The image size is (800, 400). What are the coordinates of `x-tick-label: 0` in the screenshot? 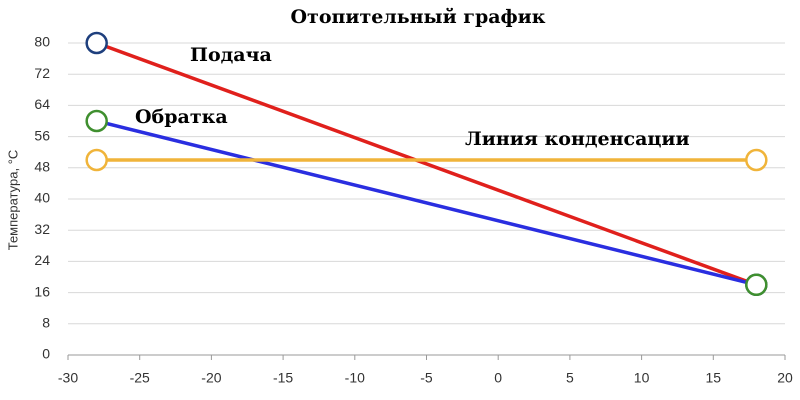 It's located at (498, 378).